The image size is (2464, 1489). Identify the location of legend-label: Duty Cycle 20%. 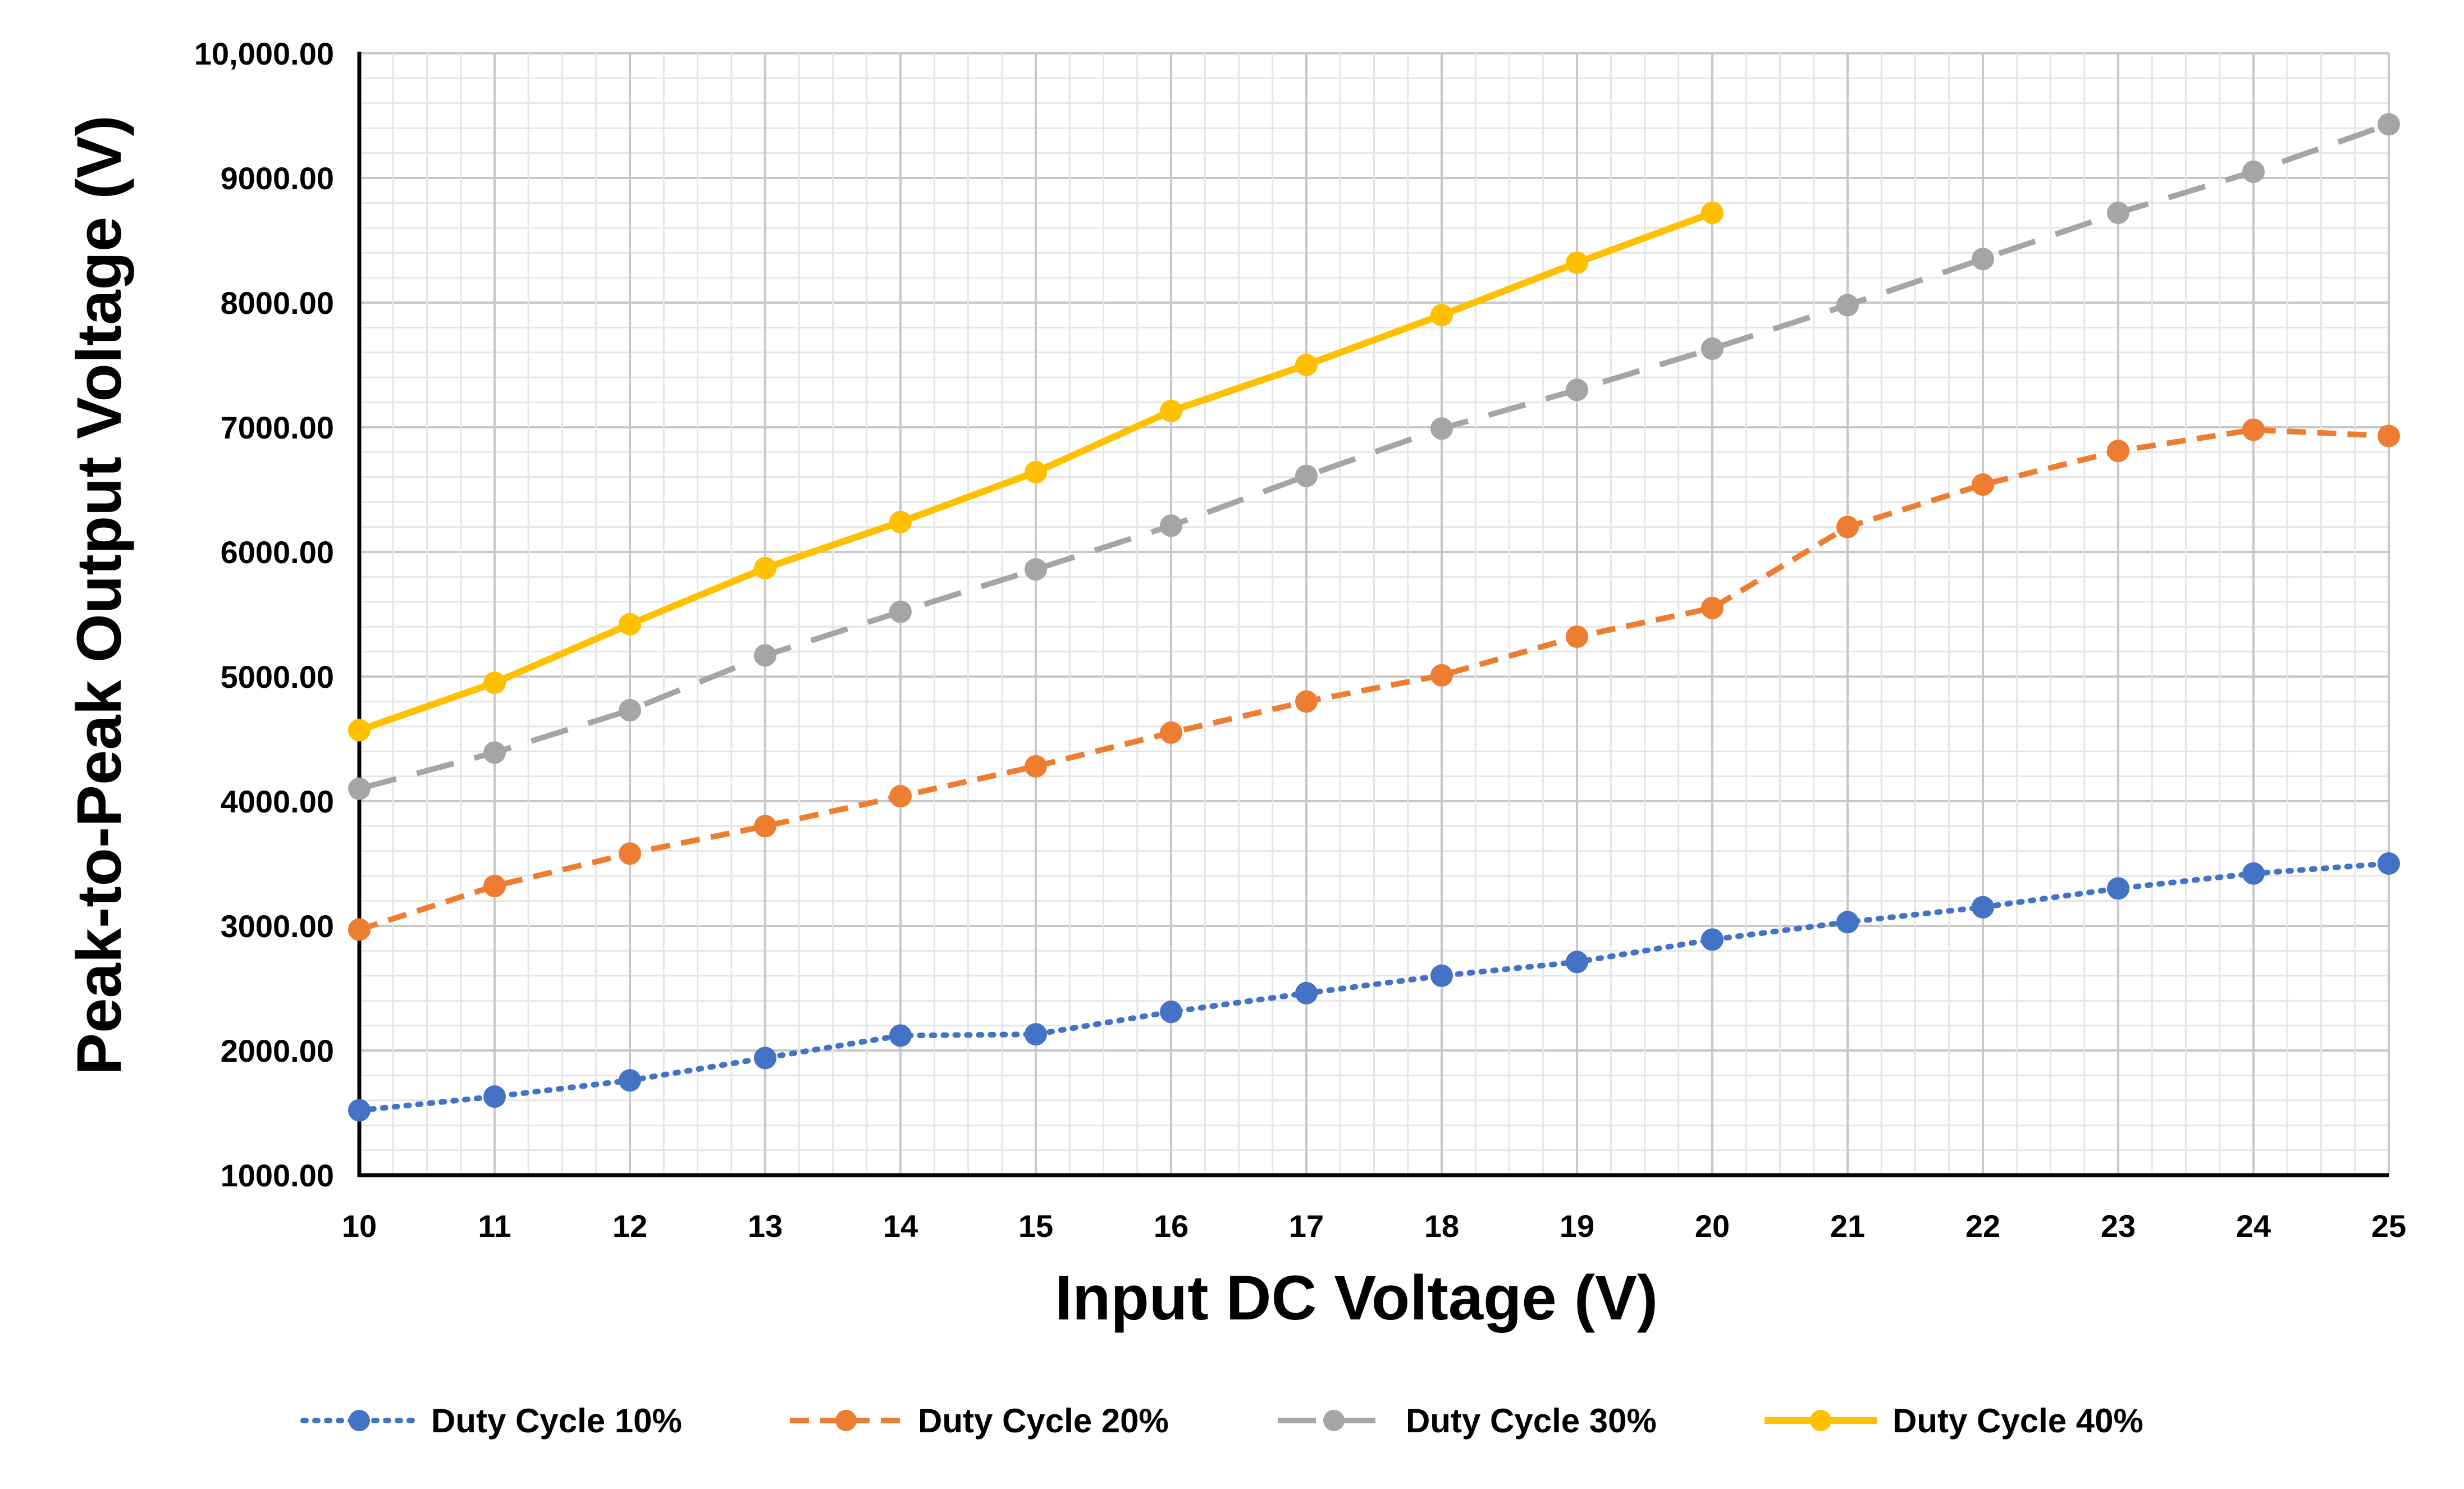
(1043, 1421).